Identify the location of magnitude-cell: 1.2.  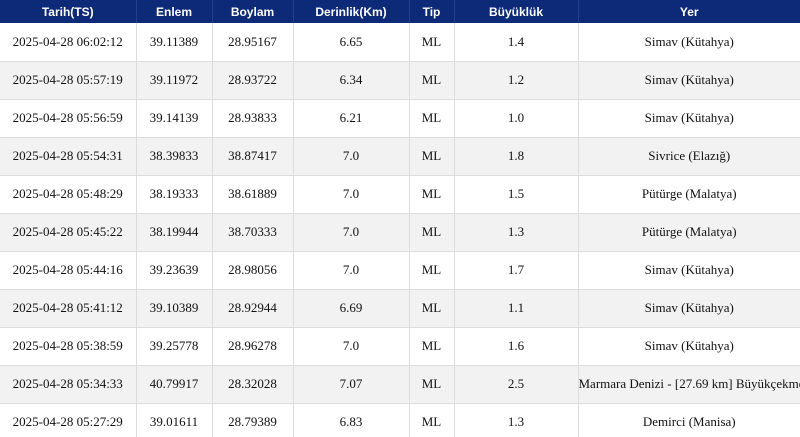
(516, 80).